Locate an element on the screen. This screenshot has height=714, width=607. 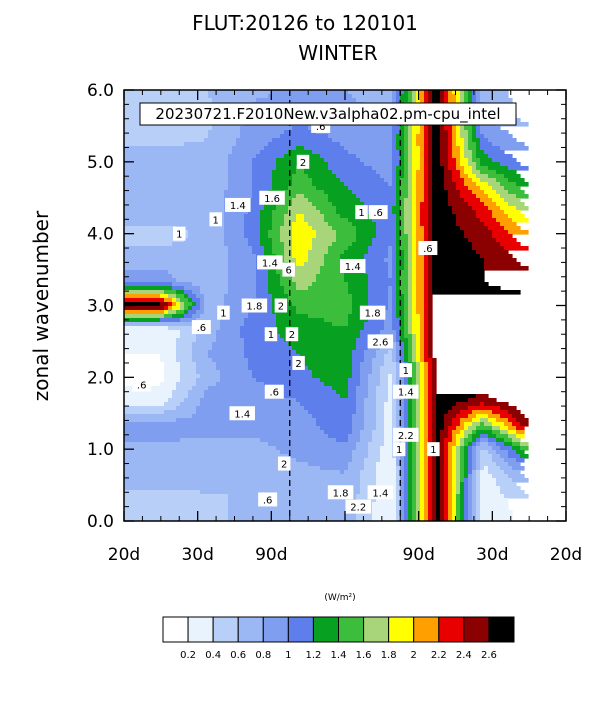
contour-label-text: 1 is located at coordinates (433, 450).